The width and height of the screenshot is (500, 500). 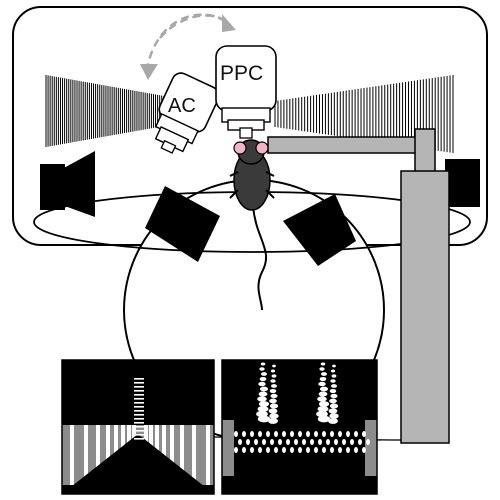 I want to click on vr-screen-left, so click(x=138, y=427).